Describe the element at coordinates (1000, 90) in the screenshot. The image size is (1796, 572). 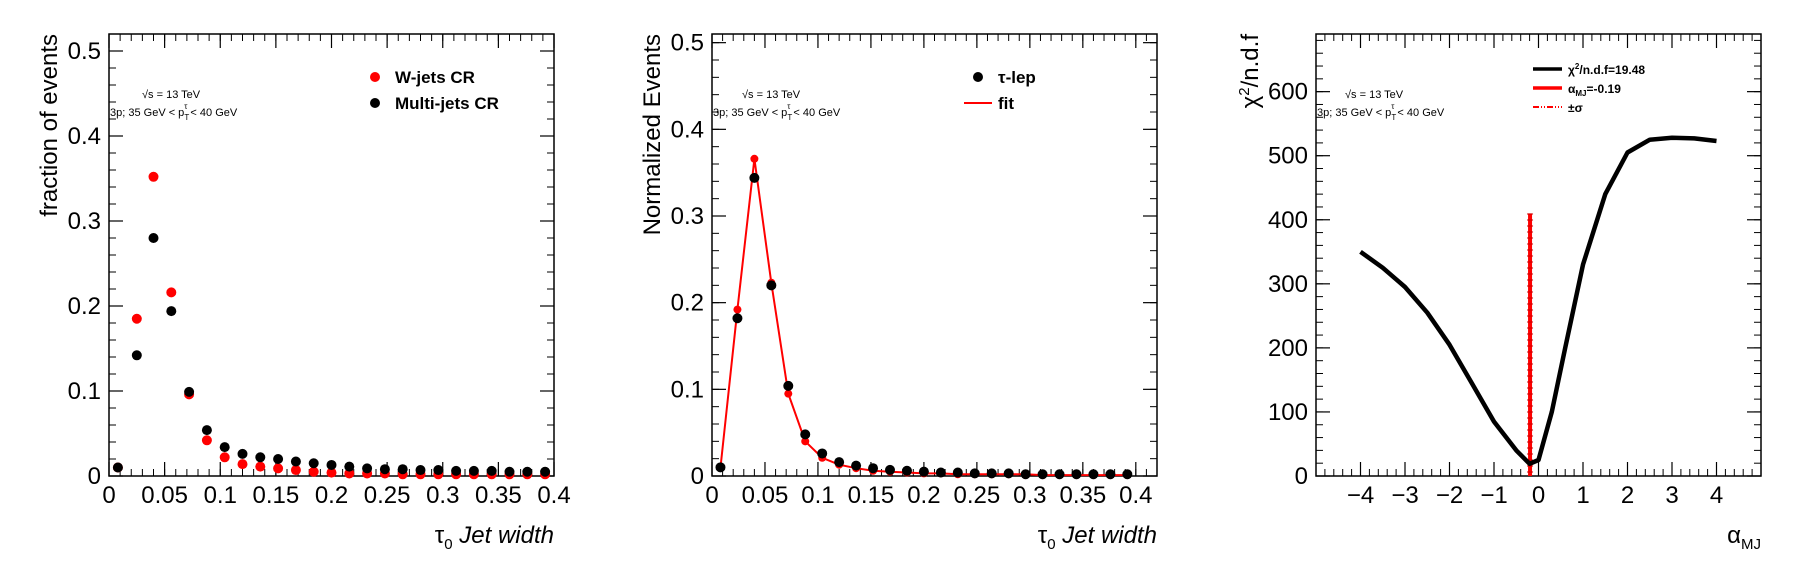
I see `legend: τ-lep fit` at that location.